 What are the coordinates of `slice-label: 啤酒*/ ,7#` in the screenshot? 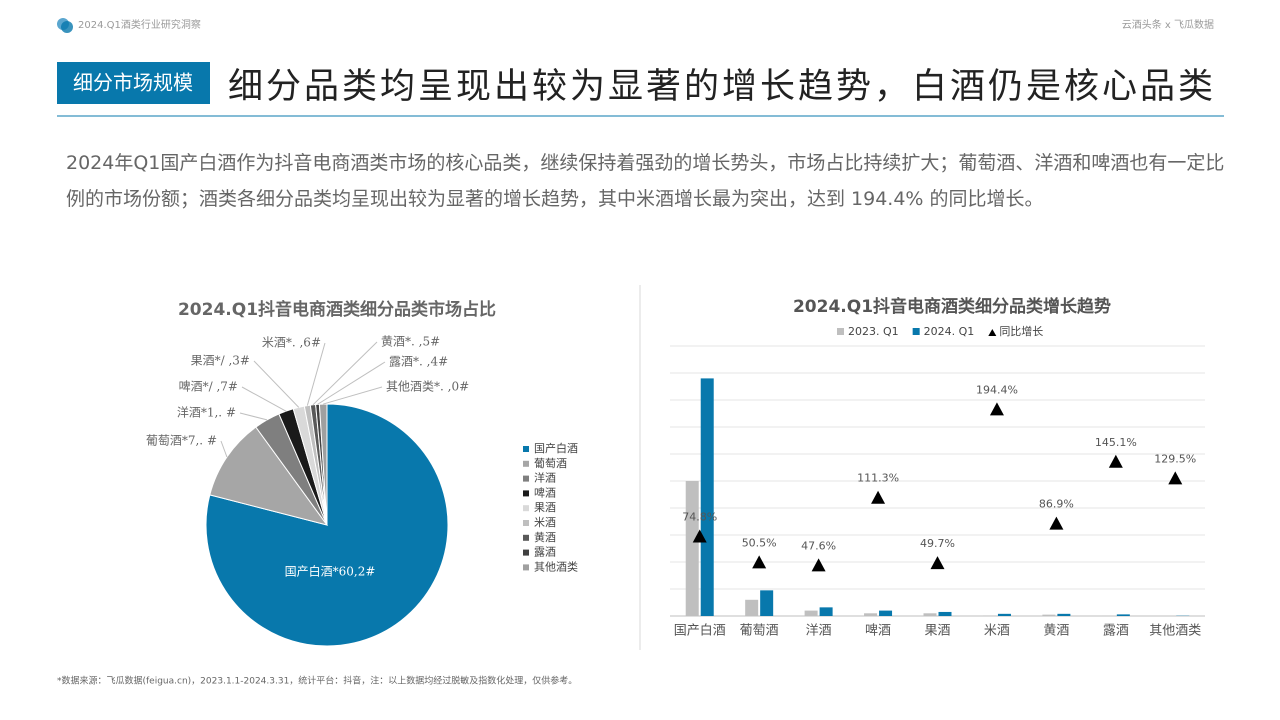 It's located at (208, 386).